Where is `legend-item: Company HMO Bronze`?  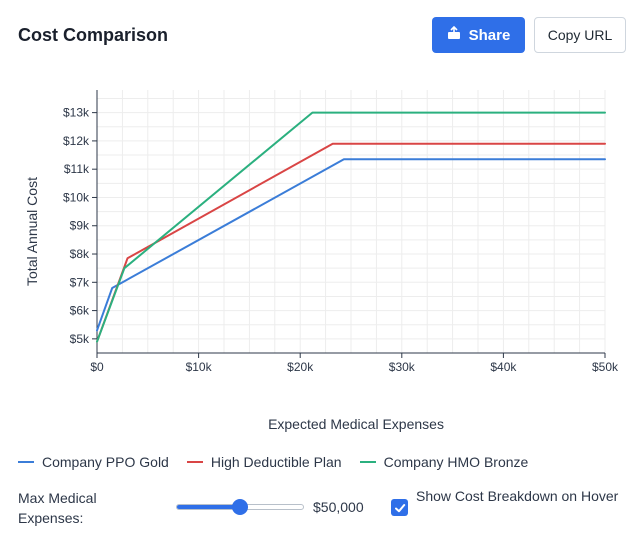
legend-item: Company HMO Bronze is located at coordinates (444, 462).